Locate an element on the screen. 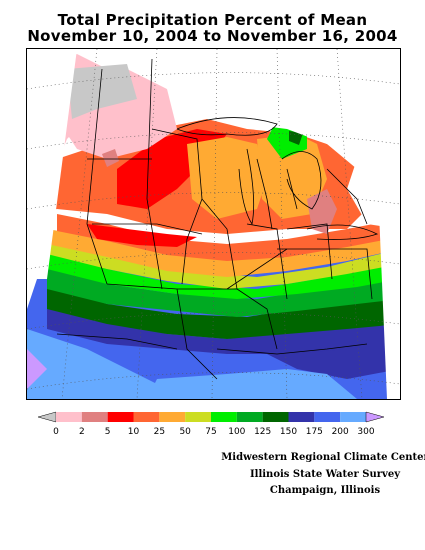  map-title-line1: Total Precipitation Percent of Mean is located at coordinates (212, 20).